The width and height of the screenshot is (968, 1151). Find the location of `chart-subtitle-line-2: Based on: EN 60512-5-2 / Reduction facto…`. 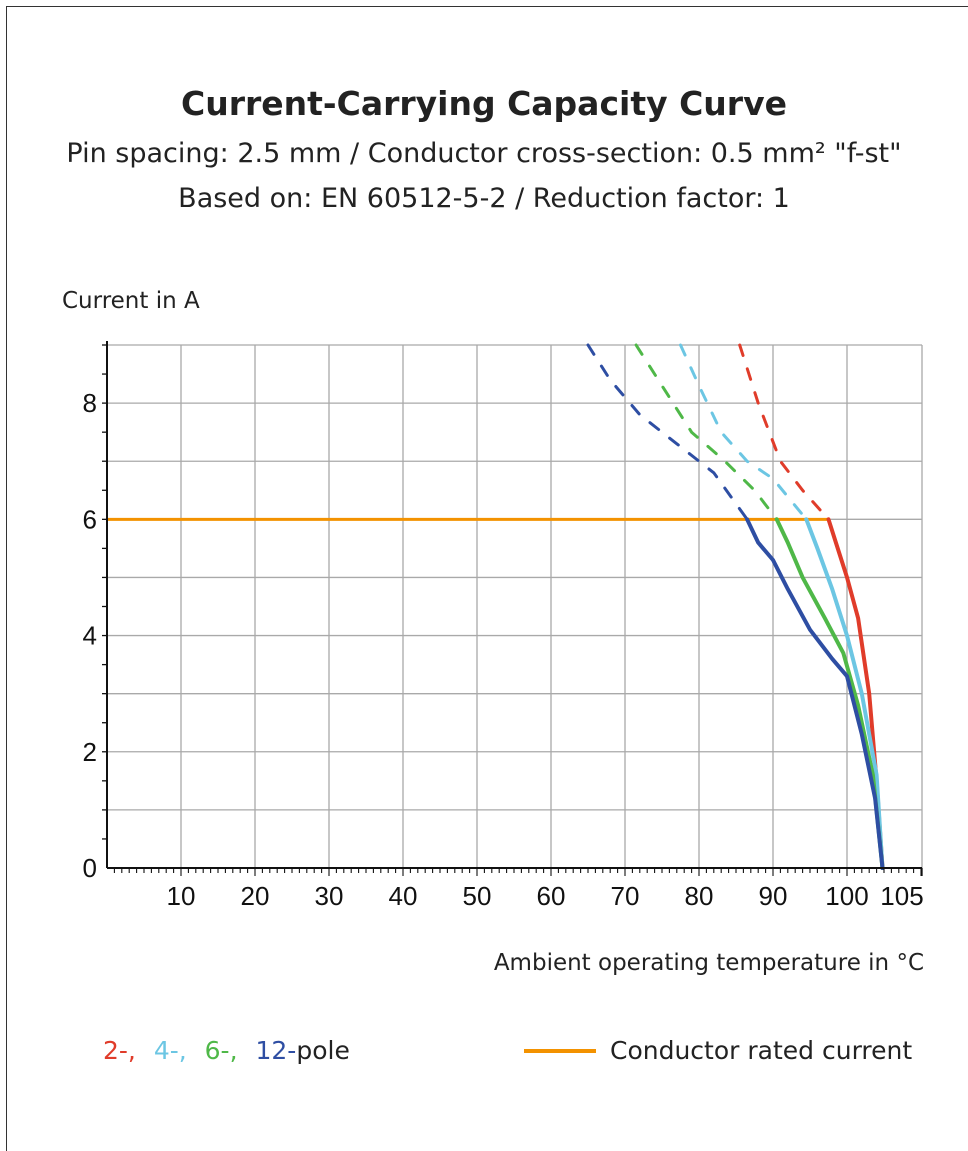

chart-subtitle-line-2: Based on: EN 60512-5-2 / Reduction facto… is located at coordinates (484, 198).